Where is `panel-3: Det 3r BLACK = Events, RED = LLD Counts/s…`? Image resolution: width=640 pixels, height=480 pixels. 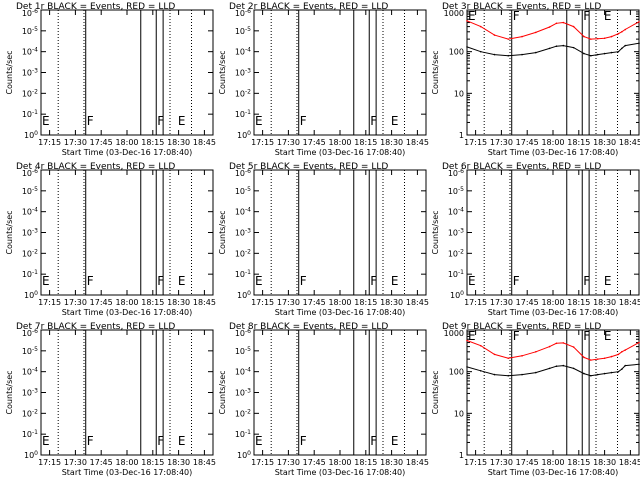
panel-3: Det 3r BLACK = Events, RED = LLD Counts/s… is located at coordinates (535, 79).